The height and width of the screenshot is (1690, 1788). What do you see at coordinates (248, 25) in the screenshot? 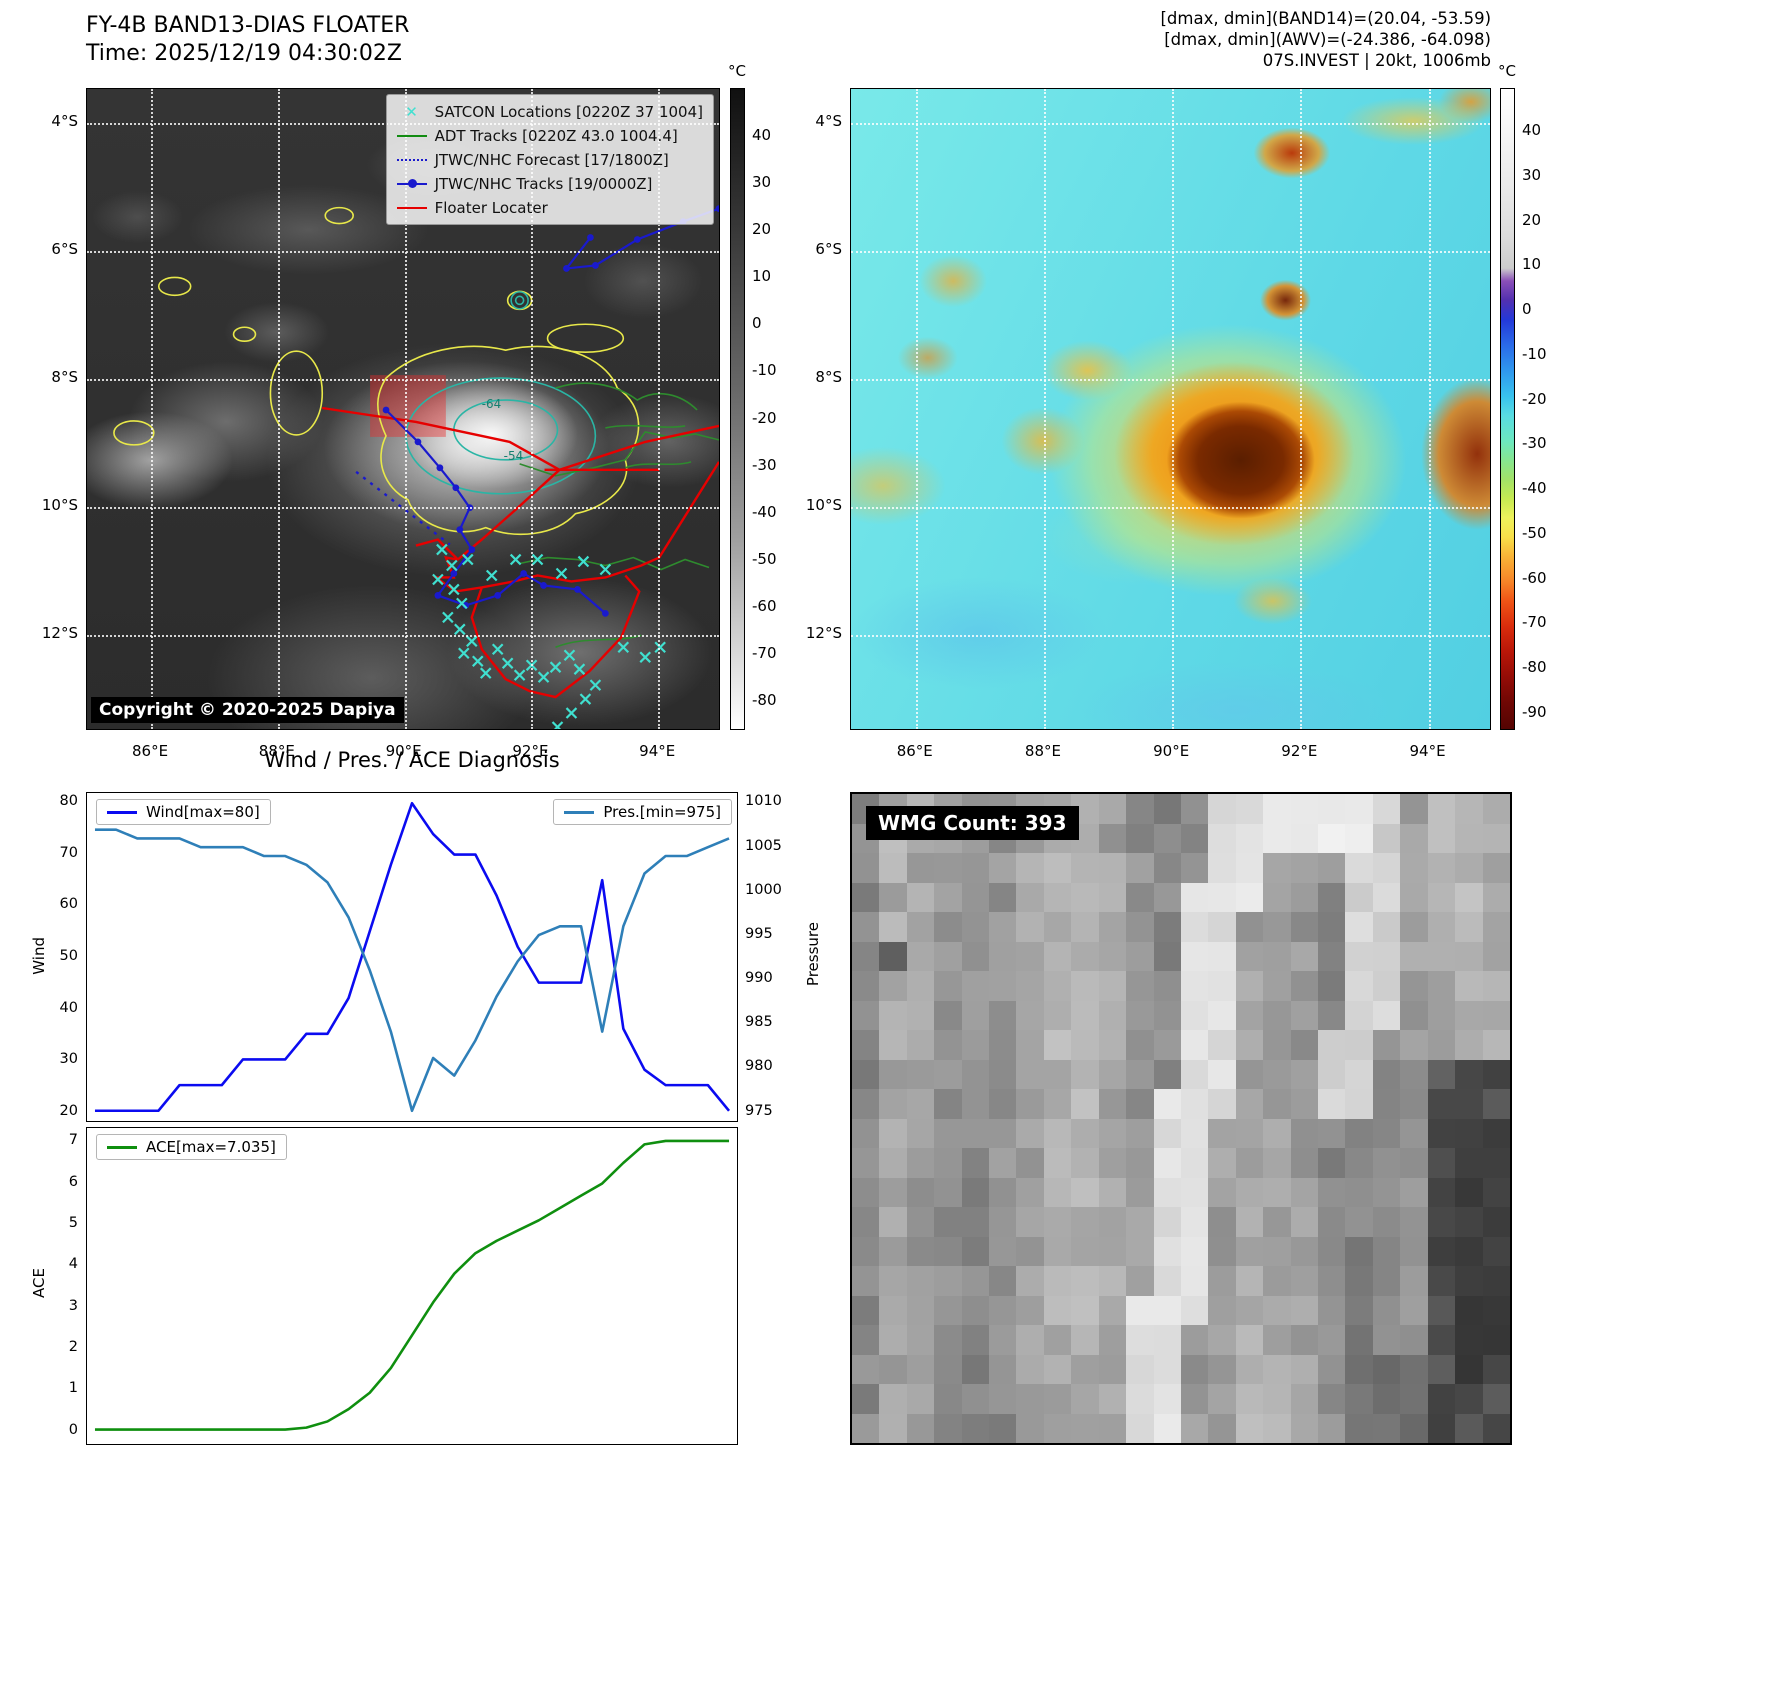
I see `floater-title: FY-4B BAND13-DIAS FLOATER` at bounding box center [248, 25].